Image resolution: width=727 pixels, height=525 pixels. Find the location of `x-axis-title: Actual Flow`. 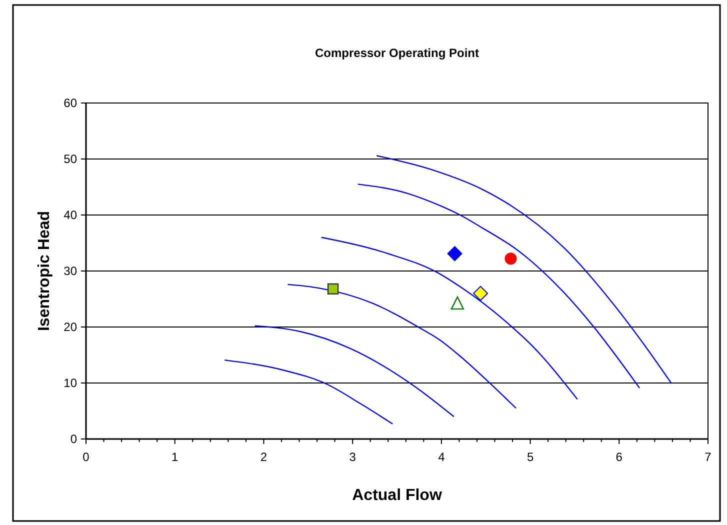

x-axis-title: Actual Flow is located at coordinates (397, 495).